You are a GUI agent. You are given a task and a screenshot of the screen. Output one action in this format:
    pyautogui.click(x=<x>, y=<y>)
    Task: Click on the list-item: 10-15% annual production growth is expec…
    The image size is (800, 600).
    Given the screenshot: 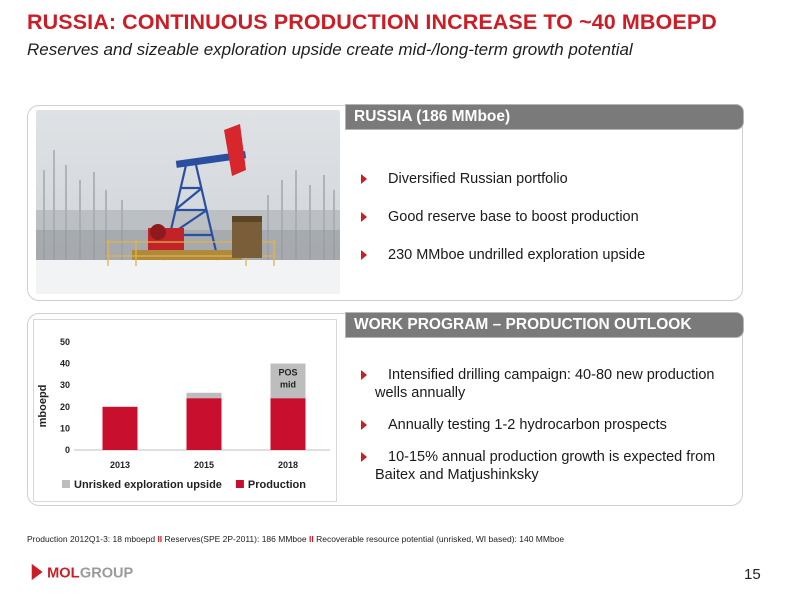 What is the action you would take?
    pyautogui.click(x=548, y=466)
    